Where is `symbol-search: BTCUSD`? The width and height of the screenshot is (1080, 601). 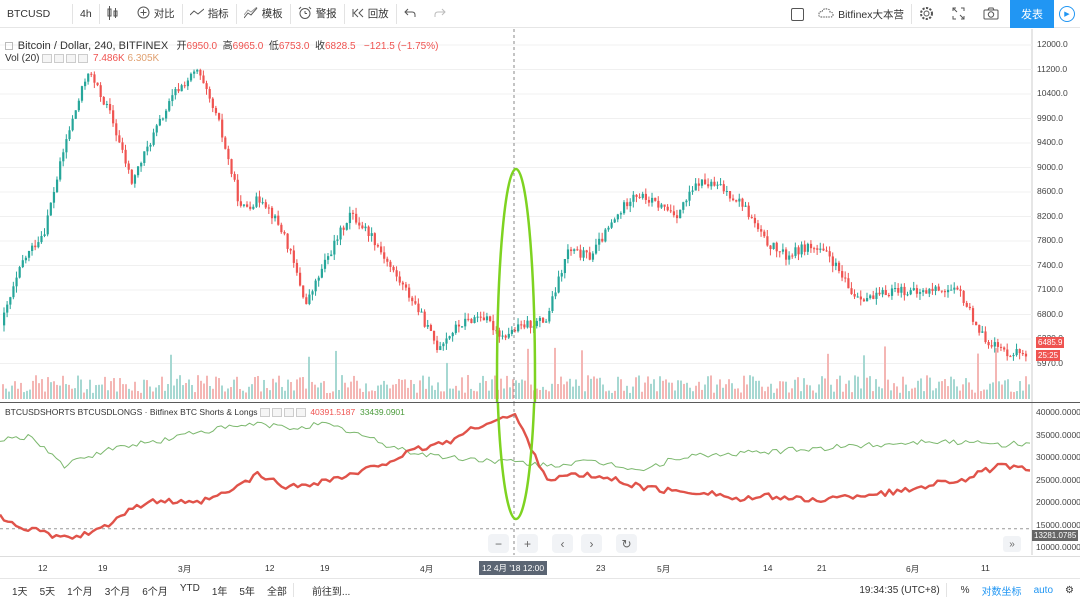
symbol-search: BTCUSD is located at coordinates (29, 13).